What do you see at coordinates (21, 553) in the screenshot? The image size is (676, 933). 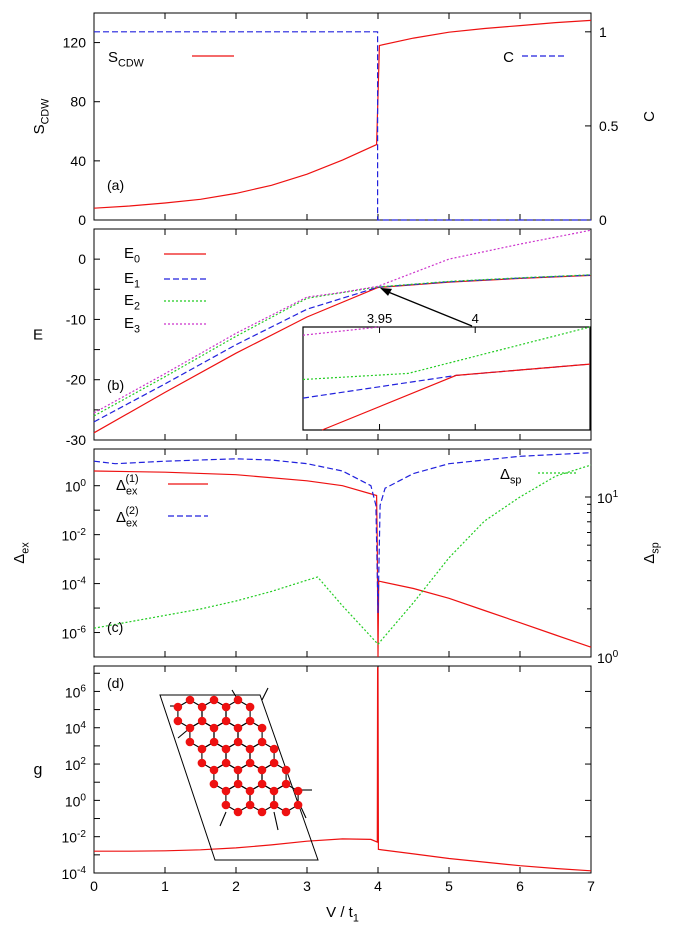 I see `y-axis-title-c: Δex` at bounding box center [21, 553].